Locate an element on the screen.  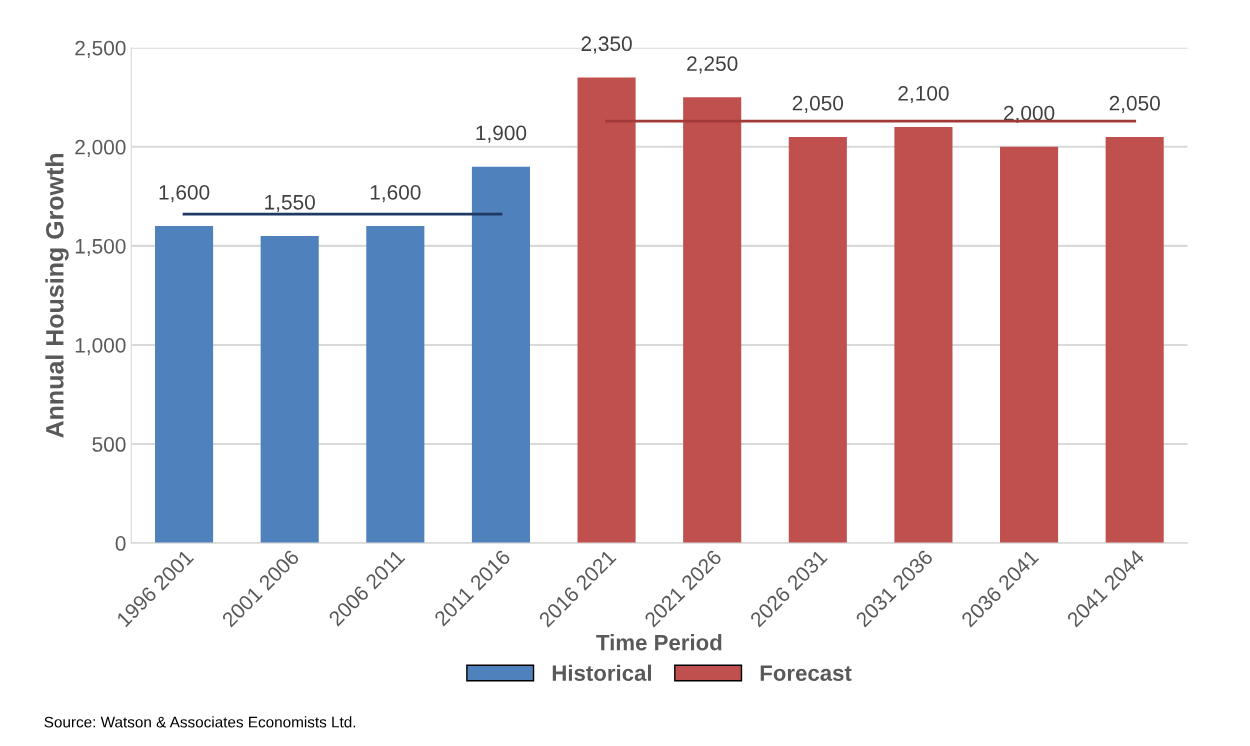
y-tick-label: 2,500 is located at coordinates (100, 49).